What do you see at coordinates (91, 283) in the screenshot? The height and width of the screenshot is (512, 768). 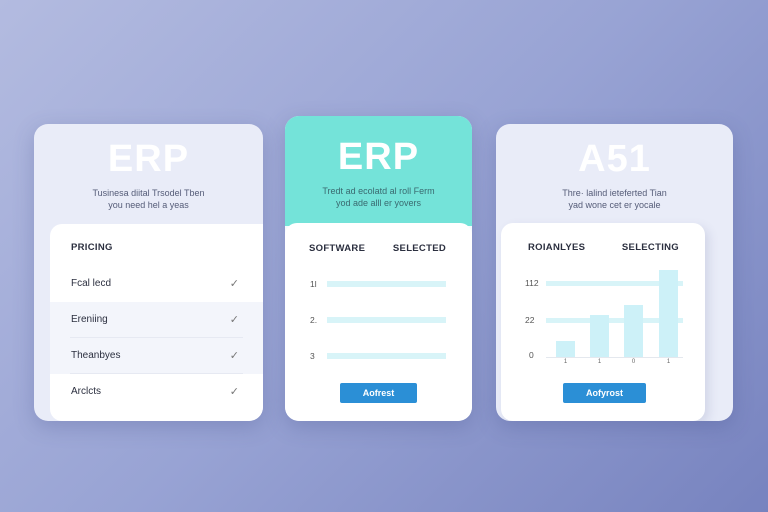 I see `item-label: Fcal lecd` at bounding box center [91, 283].